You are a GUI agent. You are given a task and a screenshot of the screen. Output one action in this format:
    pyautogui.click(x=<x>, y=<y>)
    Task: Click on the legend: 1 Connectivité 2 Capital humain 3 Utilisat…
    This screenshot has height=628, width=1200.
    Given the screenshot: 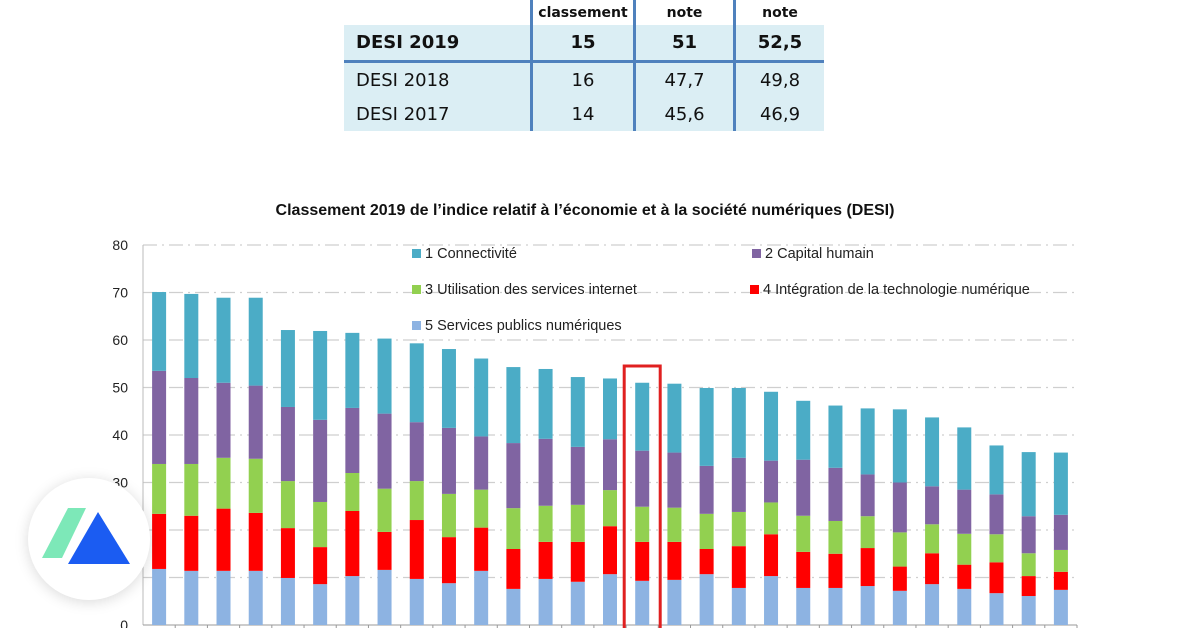 What is the action you would take?
    pyautogui.click(x=721, y=290)
    